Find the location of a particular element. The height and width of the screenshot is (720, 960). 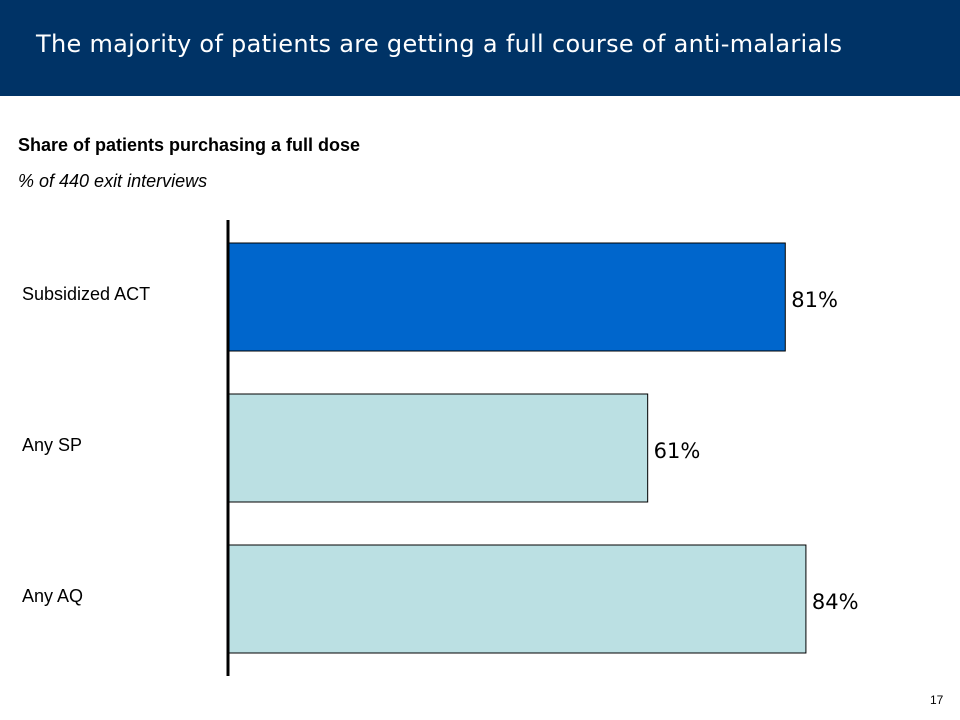

chart-title: Share of patients purchasing a full dose is located at coordinates (189, 145).